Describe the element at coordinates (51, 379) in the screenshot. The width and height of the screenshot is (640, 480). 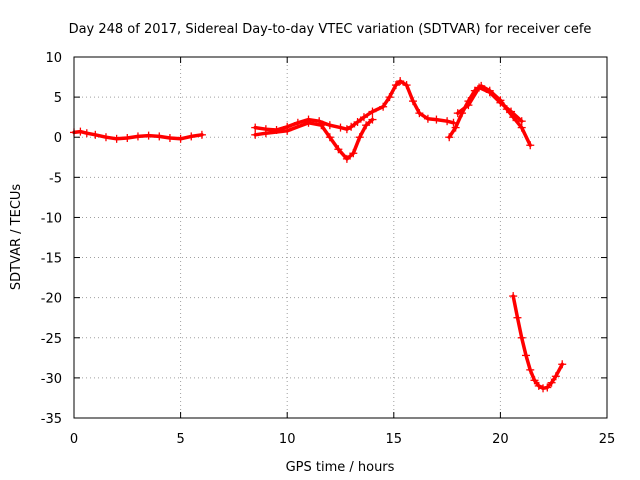
I see `y-tick-label: -30` at that location.